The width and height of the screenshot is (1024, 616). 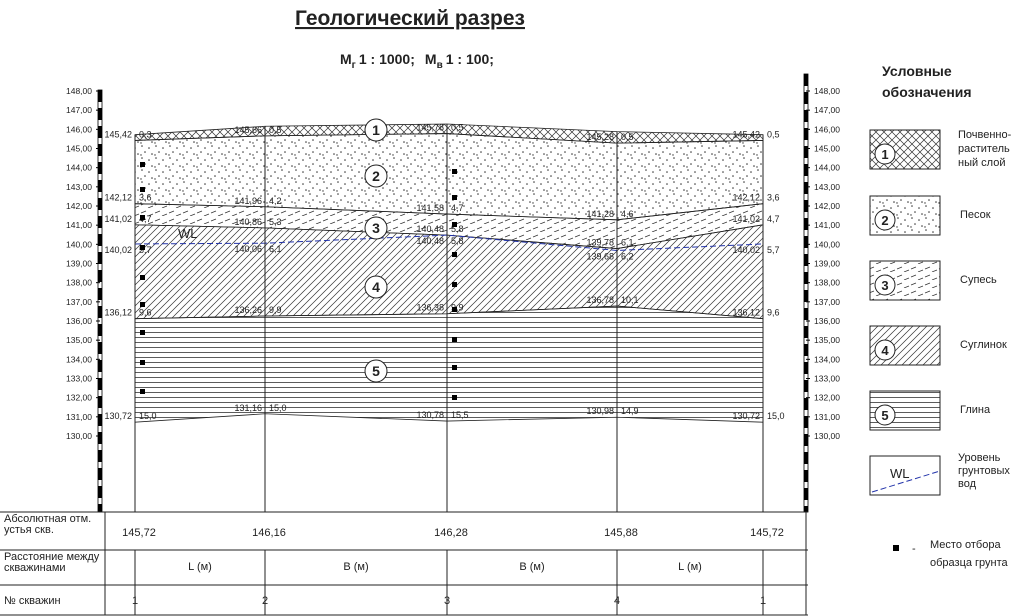 I want to click on depth-label: 5,8, so click(x=457, y=241).